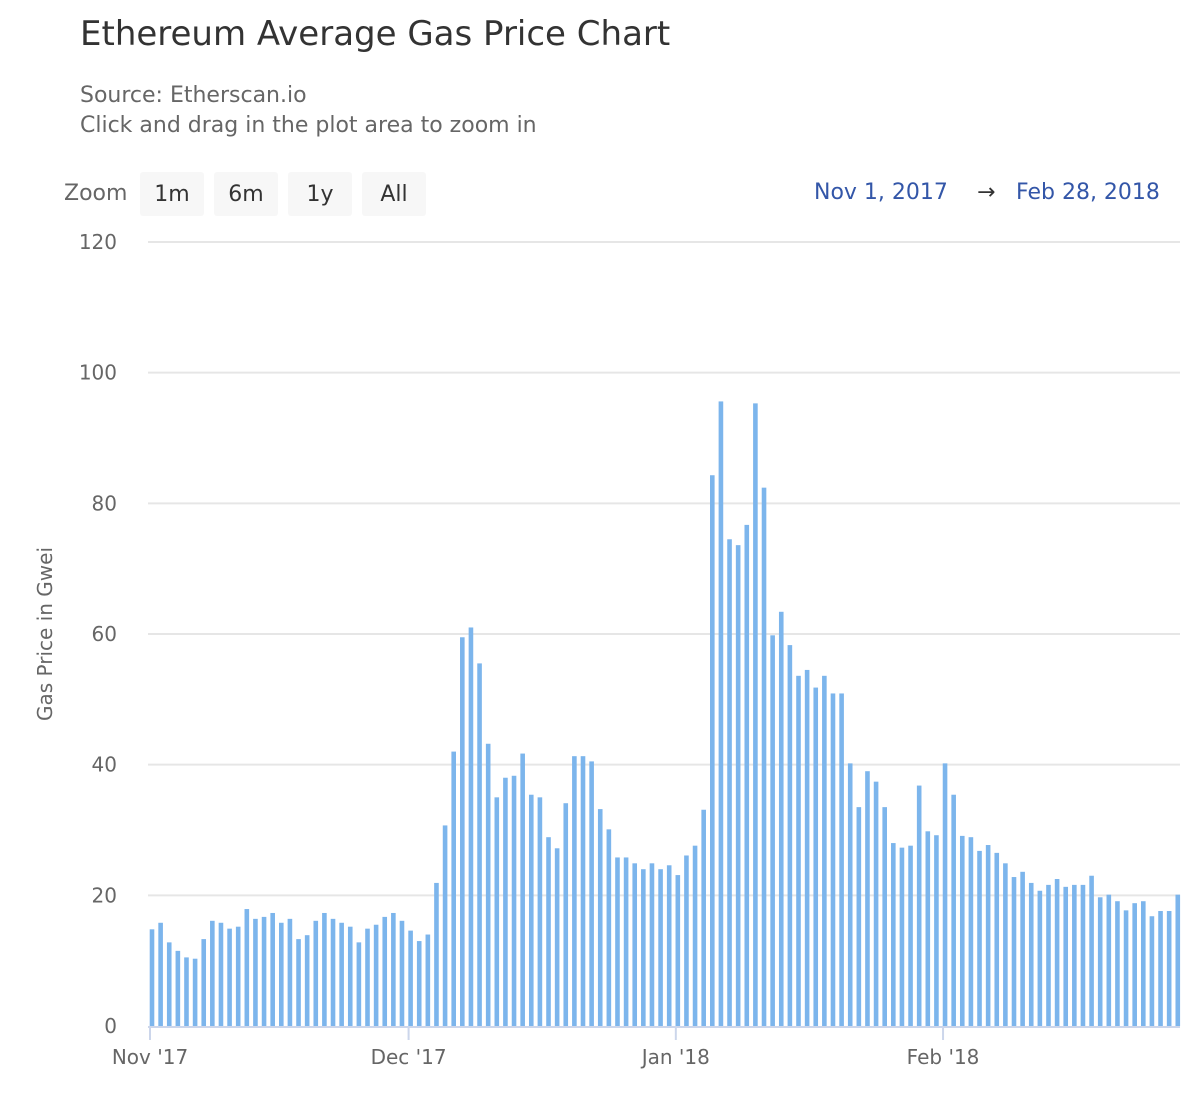 Image resolution: width=1200 pixels, height=1100 pixels. What do you see at coordinates (172, 194) in the screenshot?
I see `zoom-1m-button: 1m` at bounding box center [172, 194].